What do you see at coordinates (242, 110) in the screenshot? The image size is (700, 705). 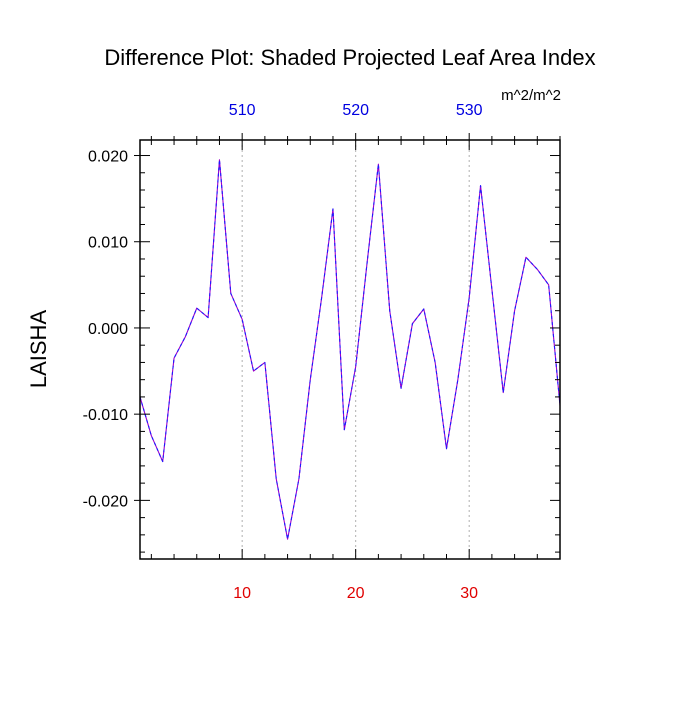 I see `x-tick-label-top: 510` at bounding box center [242, 110].